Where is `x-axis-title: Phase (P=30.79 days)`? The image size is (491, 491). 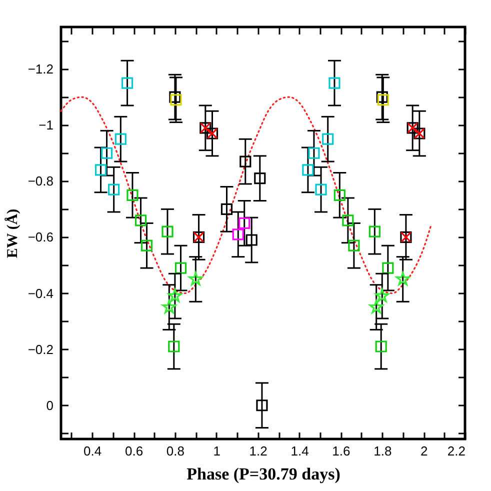
x-axis-title: Phase (P=30.79 days) is located at coordinates (263, 474).